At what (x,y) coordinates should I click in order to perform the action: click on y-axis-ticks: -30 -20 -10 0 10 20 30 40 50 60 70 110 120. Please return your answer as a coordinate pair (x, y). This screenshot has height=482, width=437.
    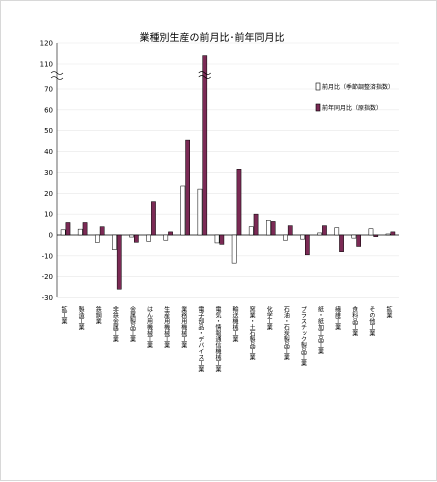
    Looking at the image, I should click on (46, 171).